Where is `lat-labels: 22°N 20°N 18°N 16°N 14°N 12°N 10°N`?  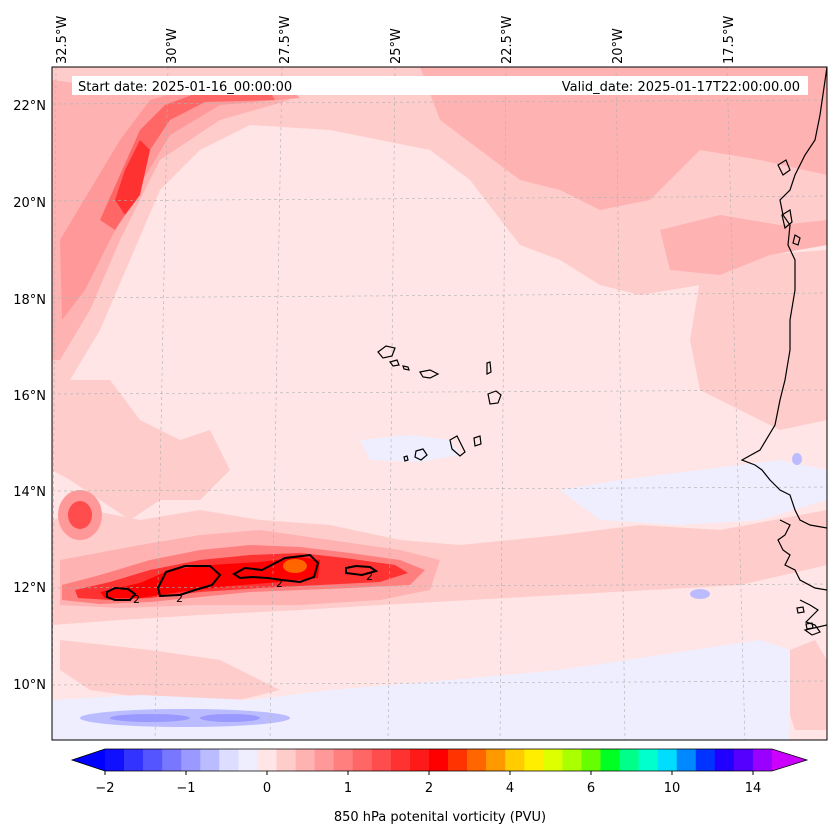
lat-labels: 22°N 20°N 18°N 16°N 14°N 12°N 10°N is located at coordinates (29, 396).